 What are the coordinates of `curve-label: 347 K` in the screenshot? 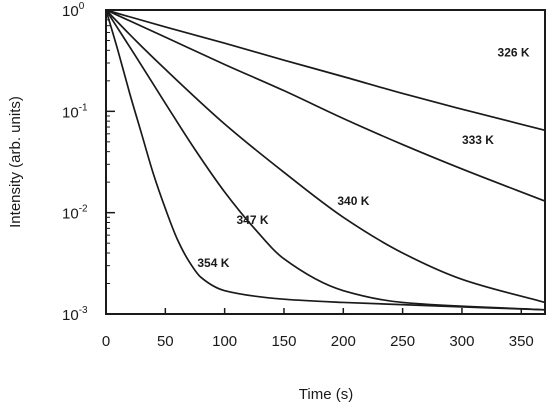 It's located at (253, 220).